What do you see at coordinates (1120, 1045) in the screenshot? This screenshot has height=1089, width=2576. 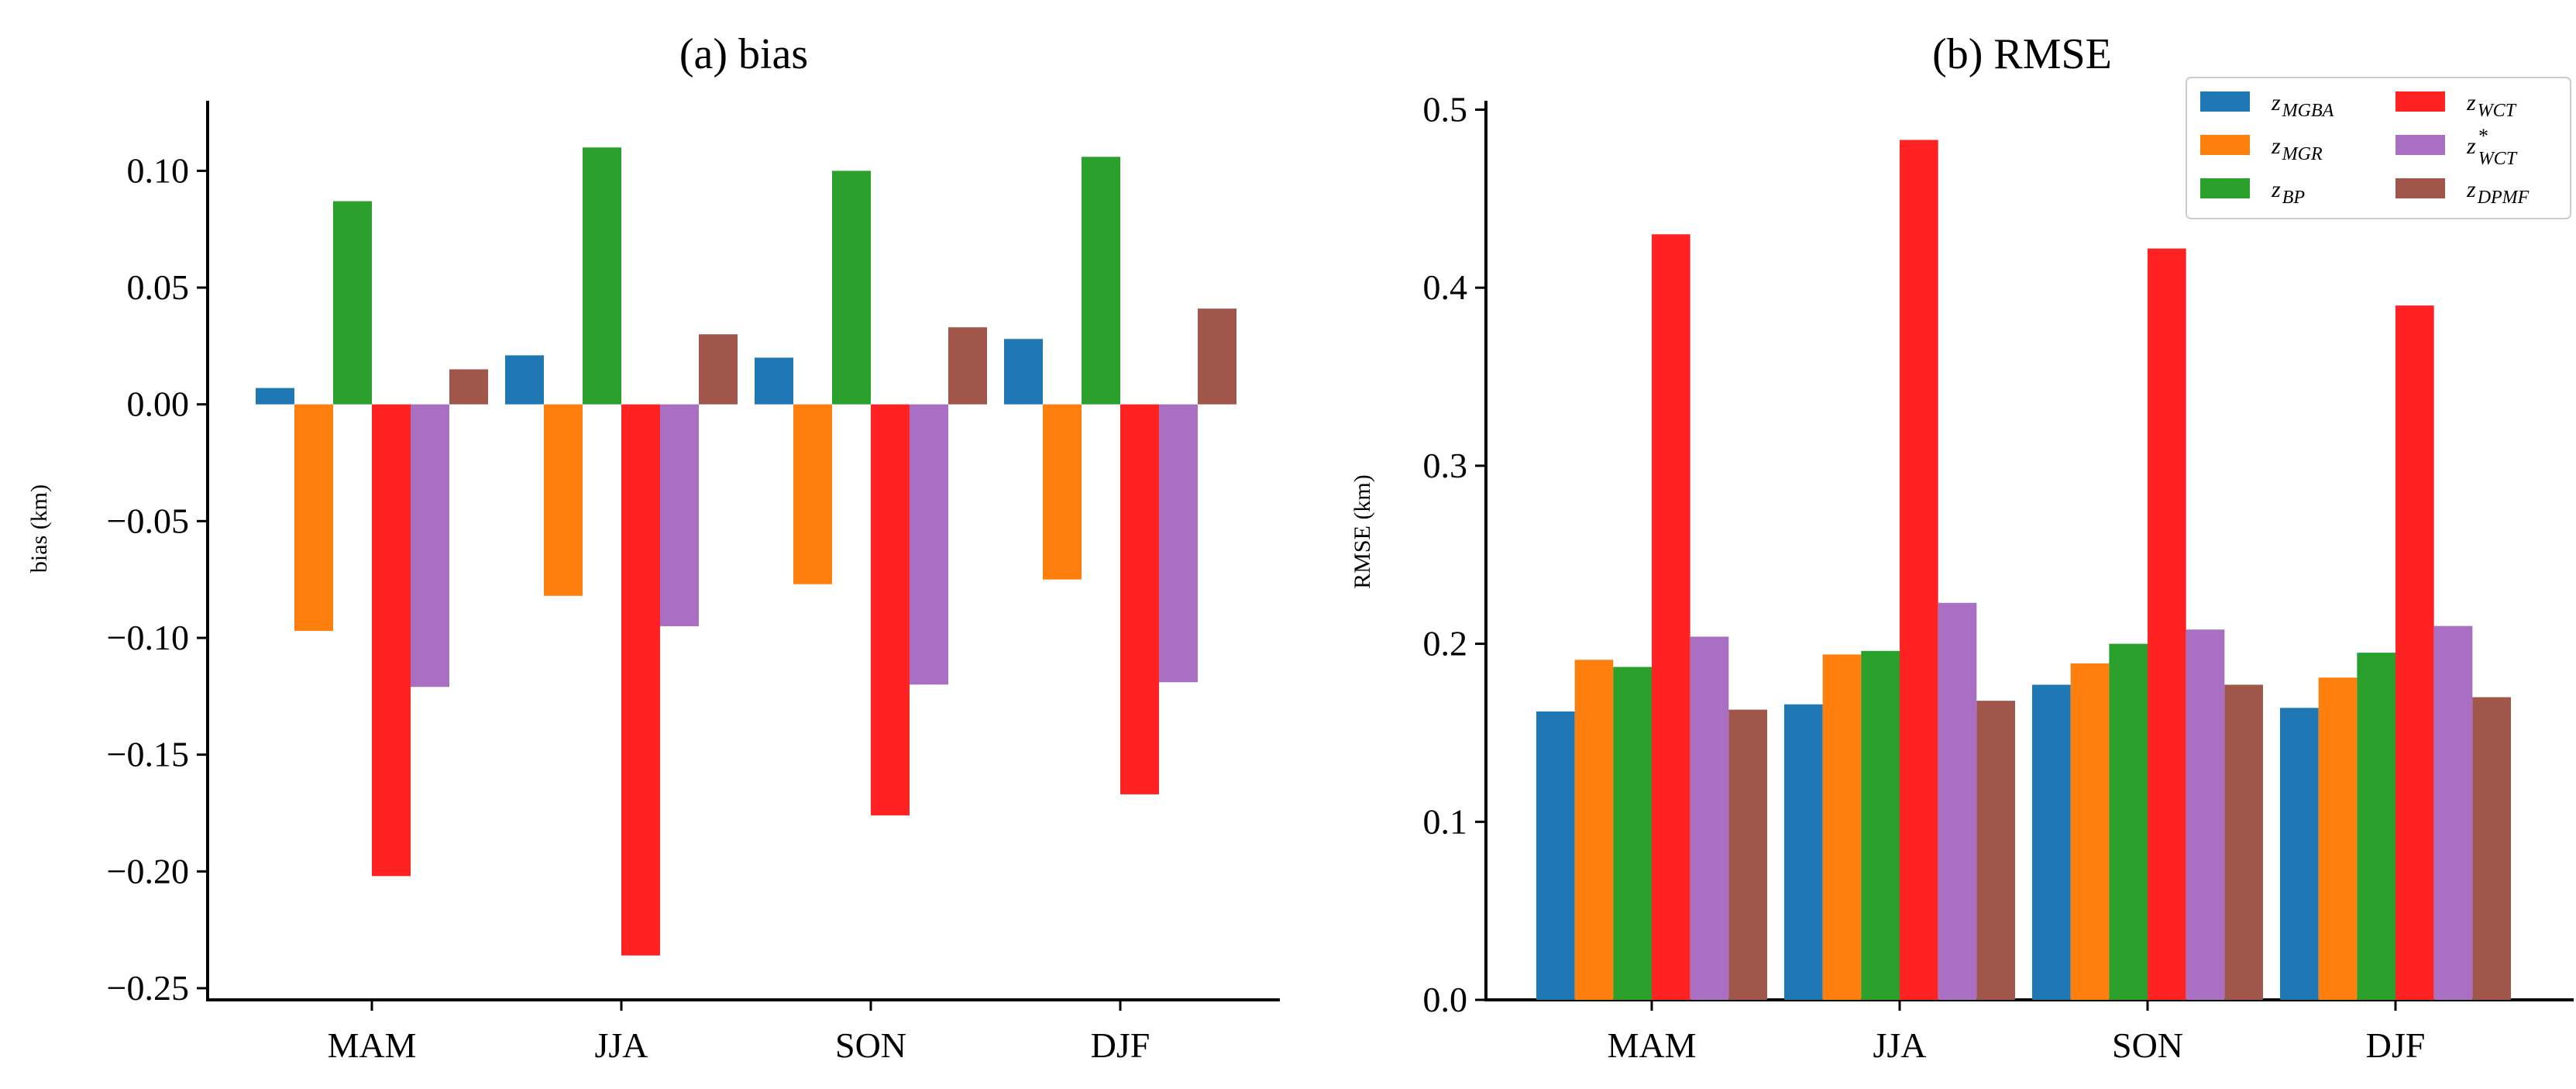 I see `bias-x-tick-label: DJF` at bounding box center [1120, 1045].